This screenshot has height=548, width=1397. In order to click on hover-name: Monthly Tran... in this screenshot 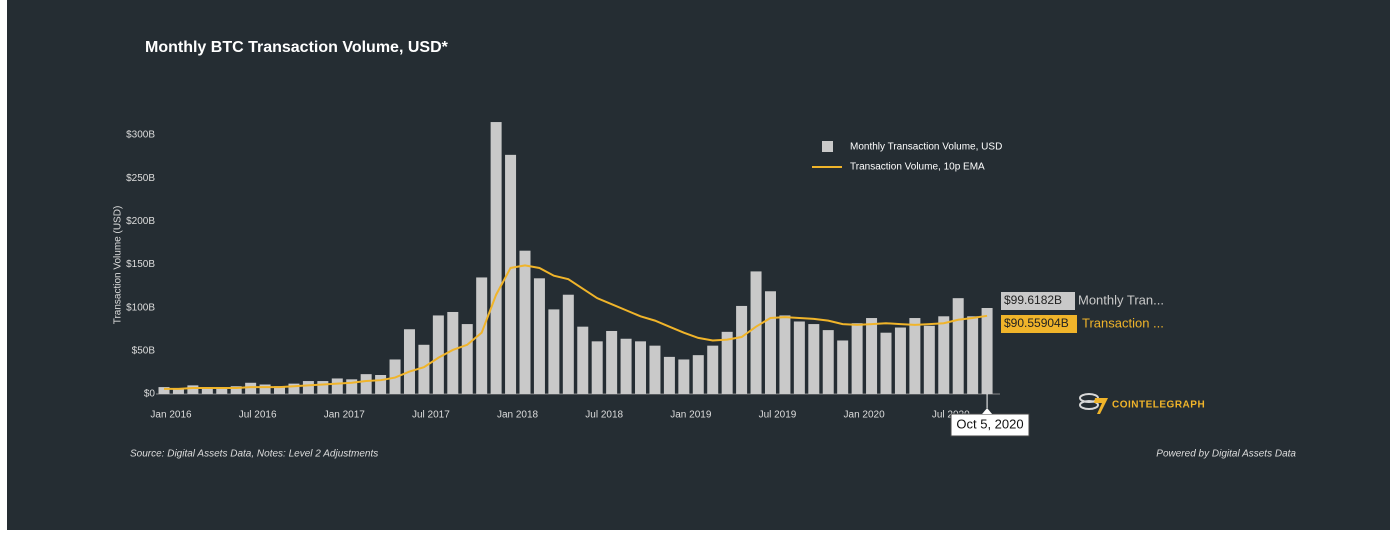, I will do `click(1121, 299)`.